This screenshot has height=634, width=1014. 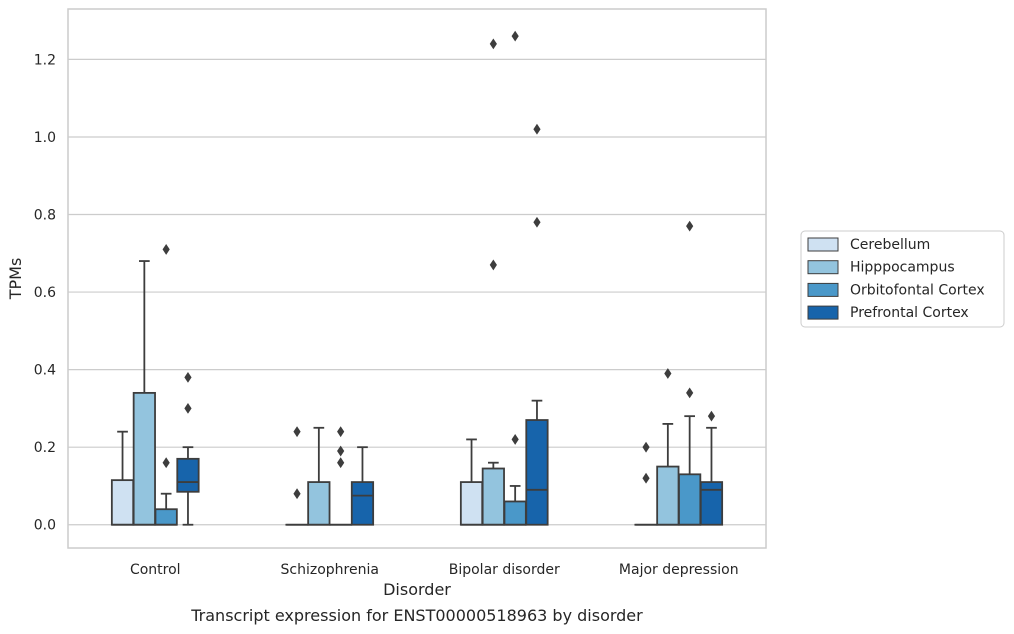 I want to click on legend-frame, so click(x=902, y=279).